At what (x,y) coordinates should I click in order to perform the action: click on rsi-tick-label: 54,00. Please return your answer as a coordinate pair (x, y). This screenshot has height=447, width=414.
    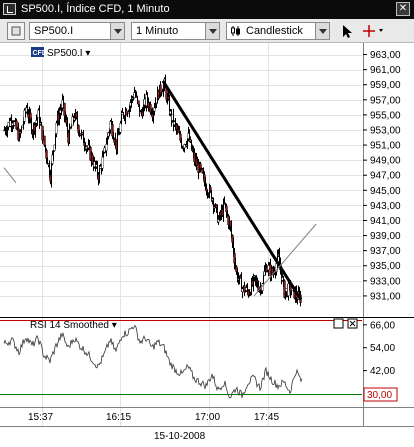
    Looking at the image, I should click on (382, 348).